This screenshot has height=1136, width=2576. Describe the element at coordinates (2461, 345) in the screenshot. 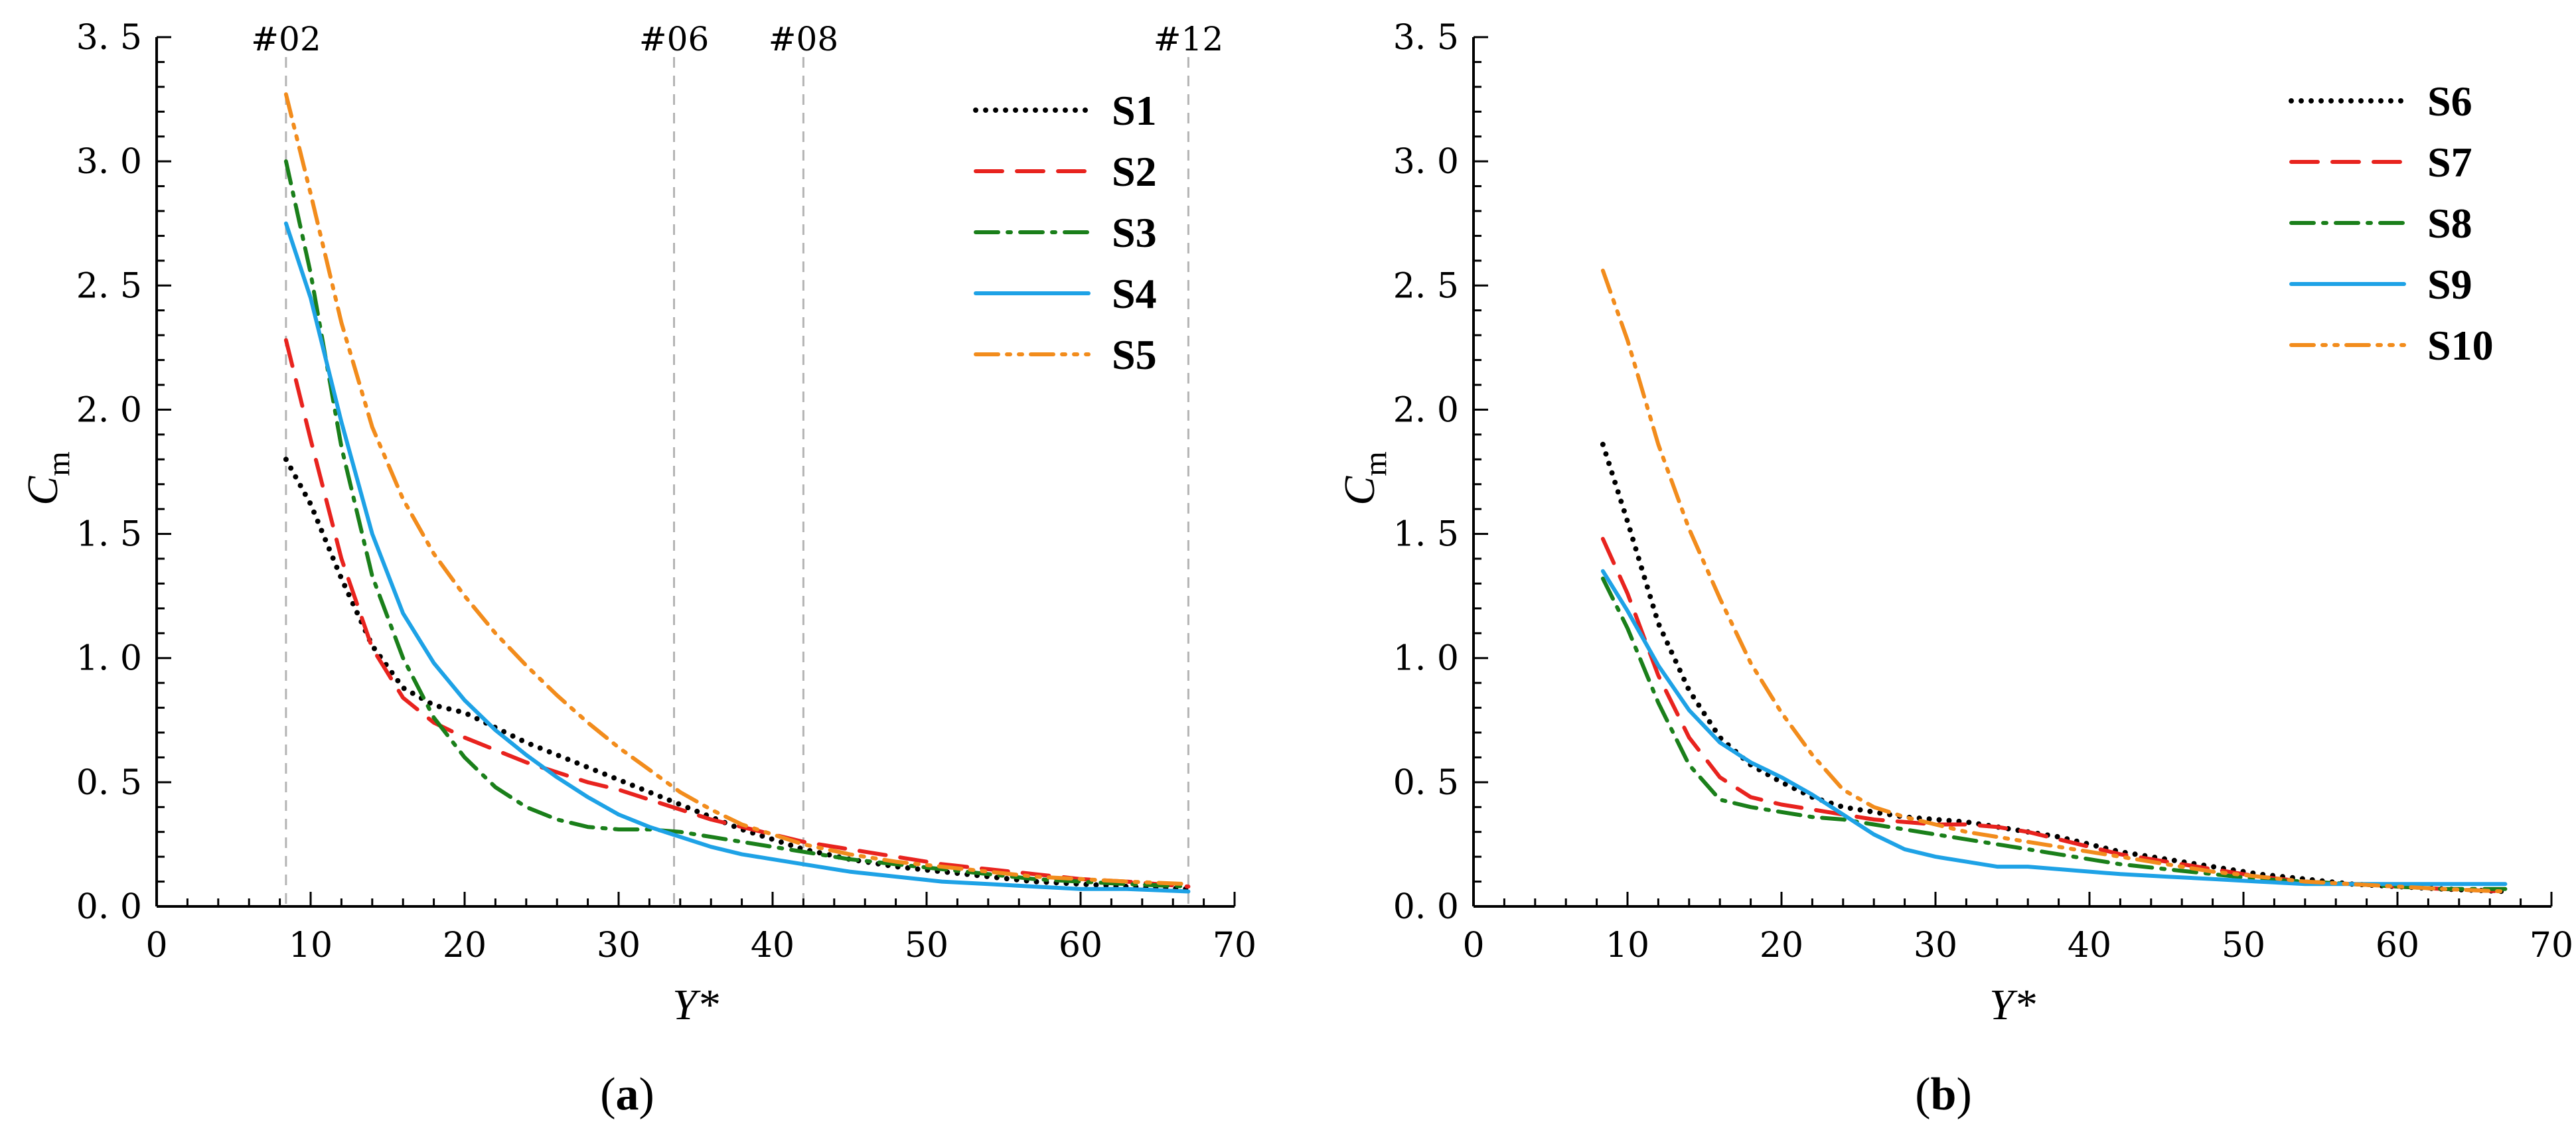

I see `legend-label-s10: S10` at that location.